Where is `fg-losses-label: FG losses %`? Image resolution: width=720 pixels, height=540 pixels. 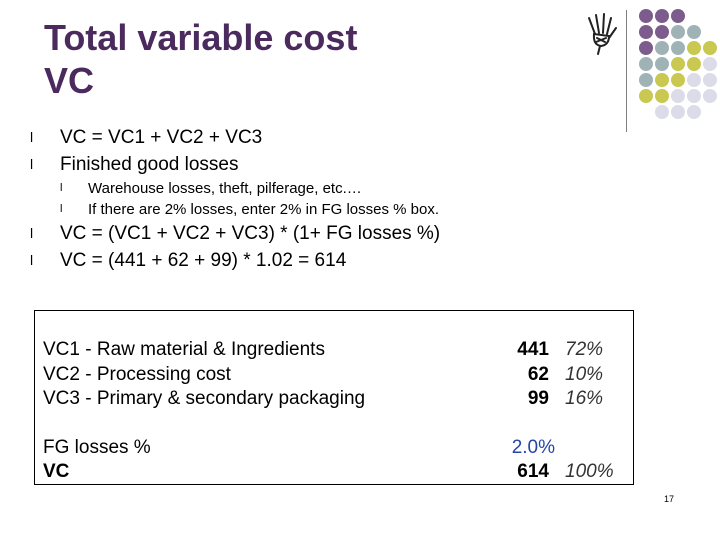 fg-losses-label: FG losses % is located at coordinates (97, 447).